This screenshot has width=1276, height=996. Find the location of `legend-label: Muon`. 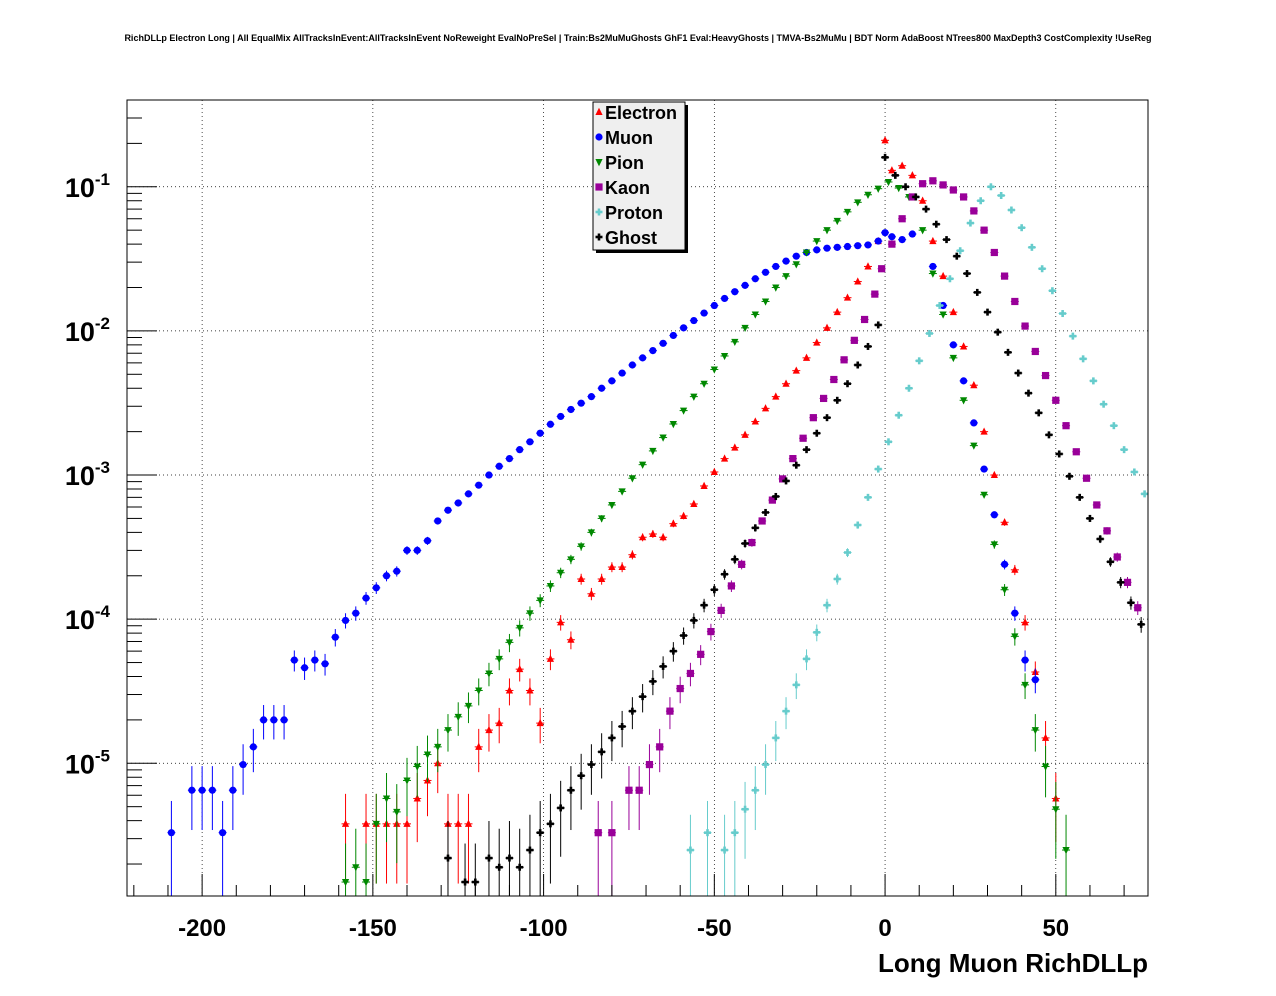

legend-label: Muon is located at coordinates (629, 138).